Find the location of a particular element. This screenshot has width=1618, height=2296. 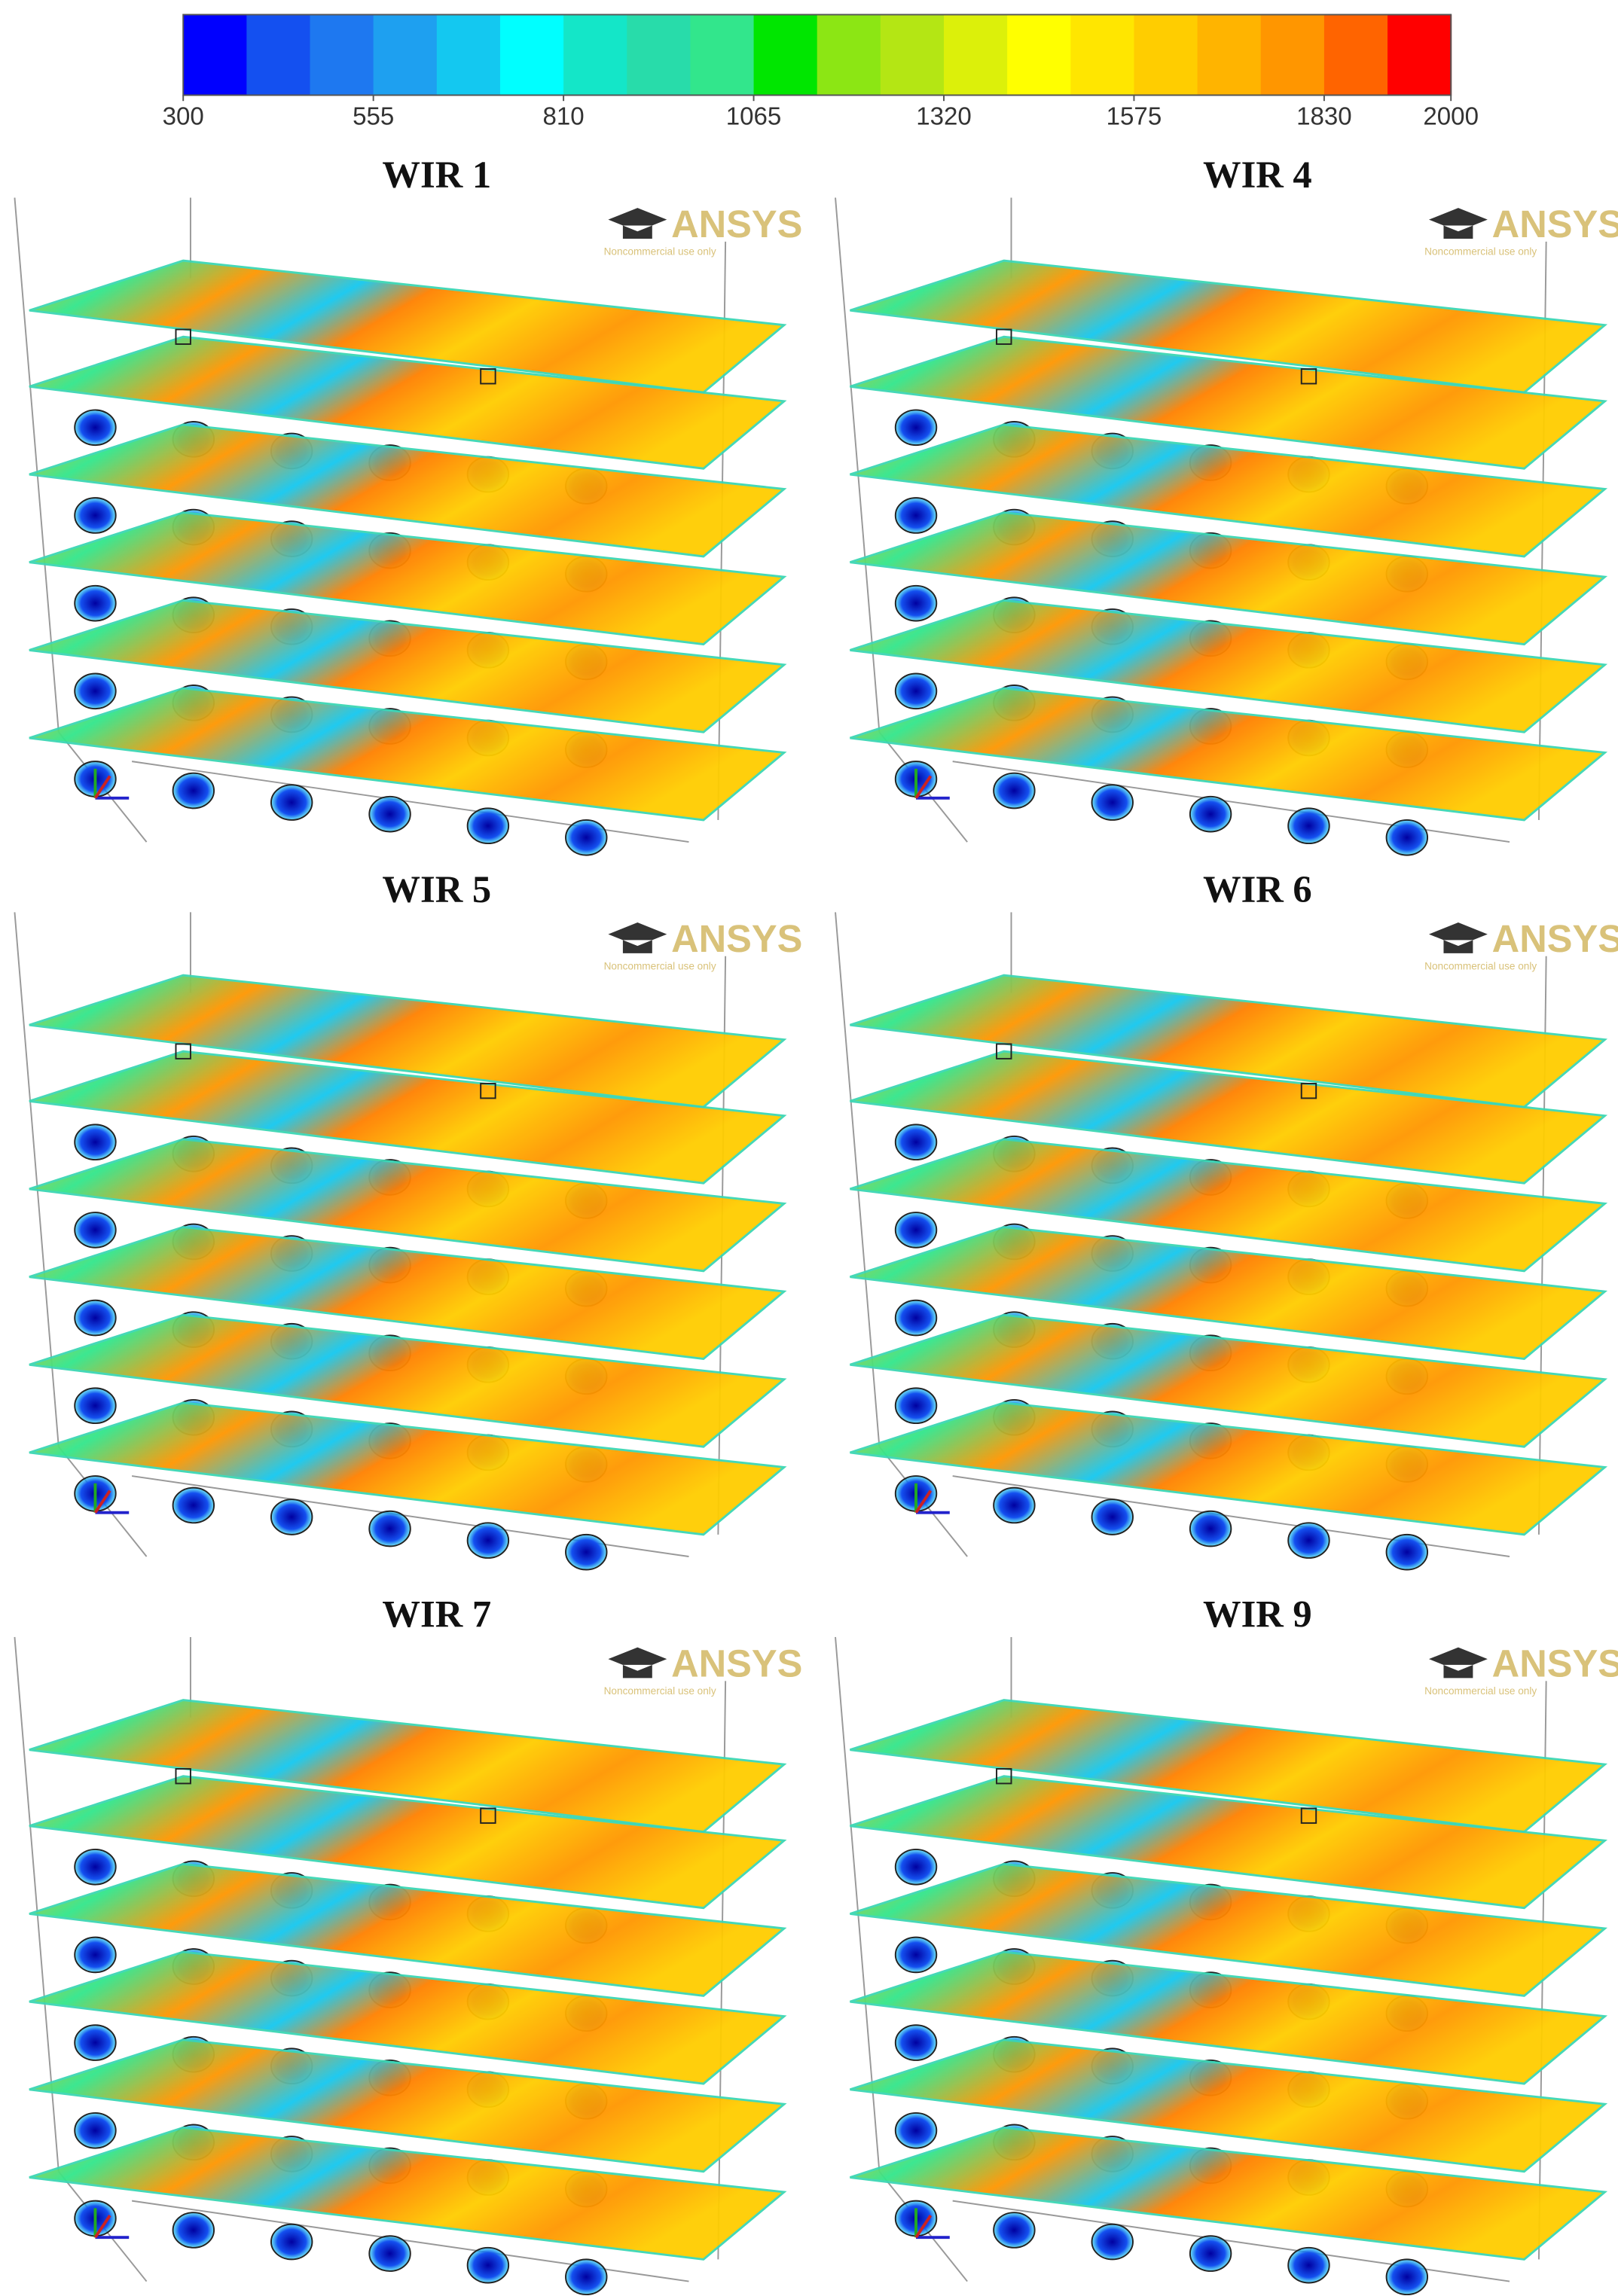

panel-title: WIR 5 is located at coordinates (437, 889).